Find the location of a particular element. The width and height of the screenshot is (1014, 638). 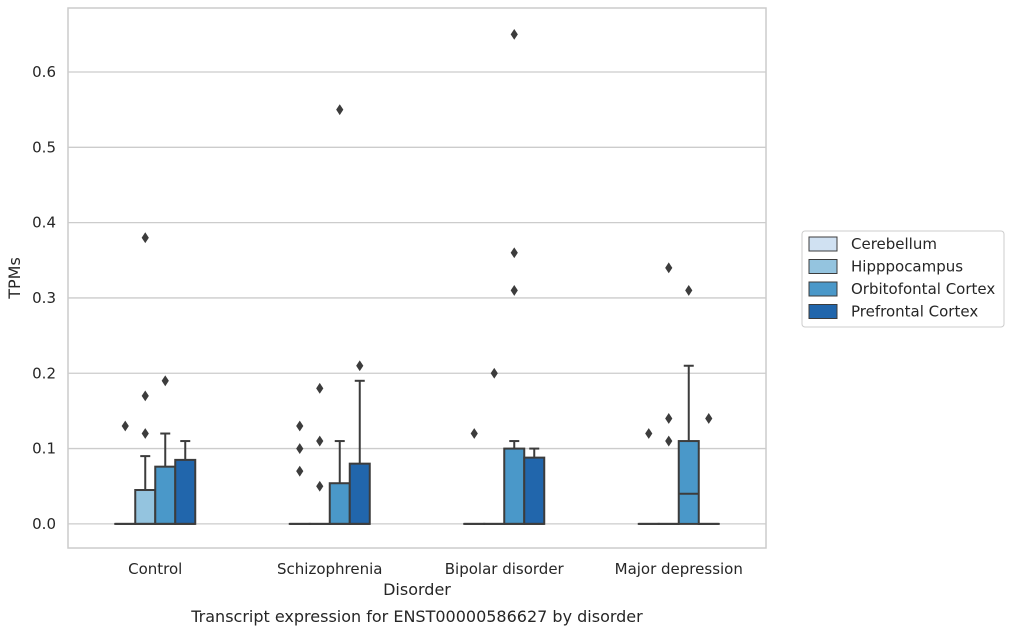

x-tick-label: Bipolar disorder is located at coordinates (505, 569).